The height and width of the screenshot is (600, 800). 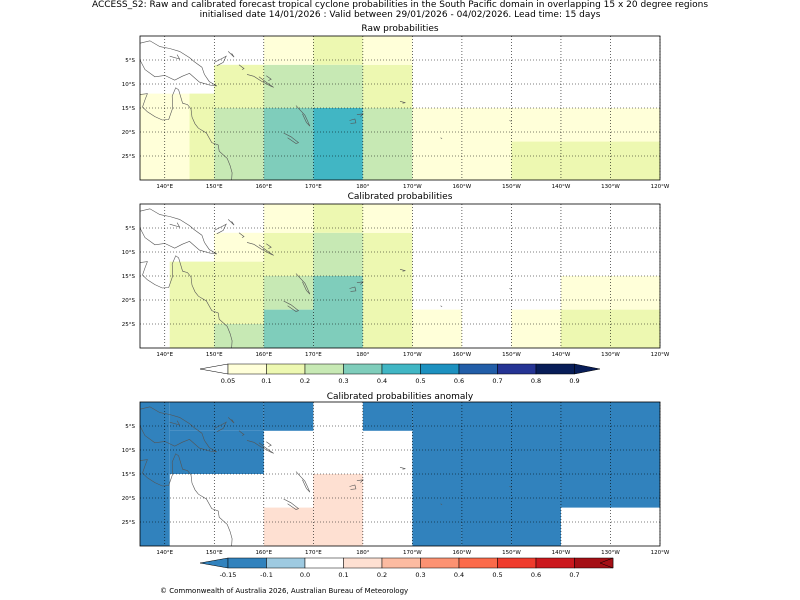 What do you see at coordinates (574, 575) in the screenshot?
I see `colorbar-tick-label: 0.7` at bounding box center [574, 575].